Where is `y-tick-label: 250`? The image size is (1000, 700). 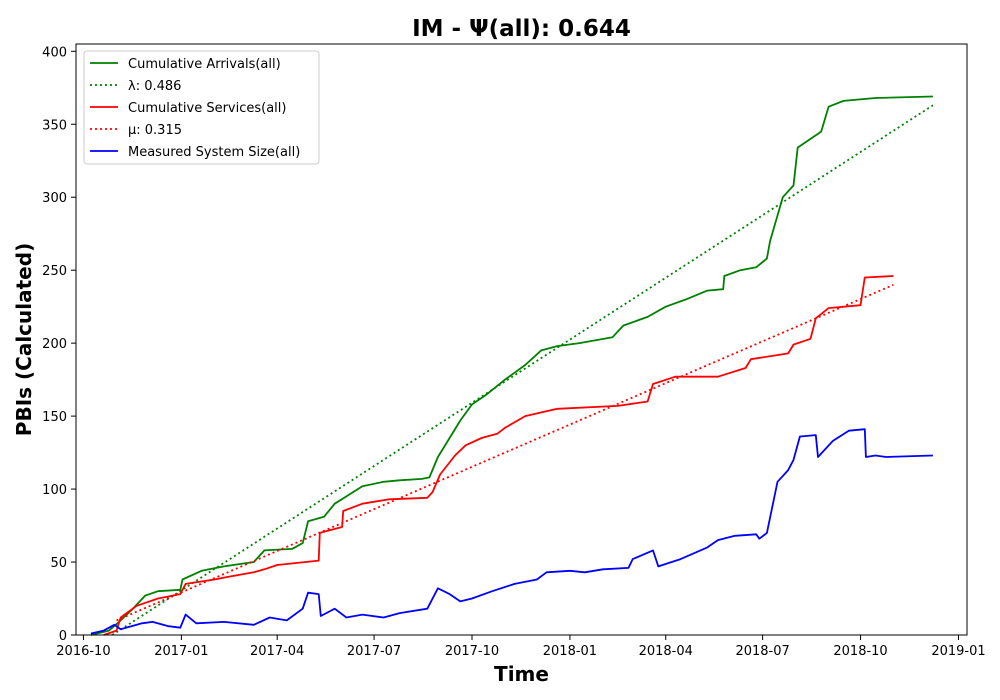 y-tick-label: 250 is located at coordinates (54, 271).